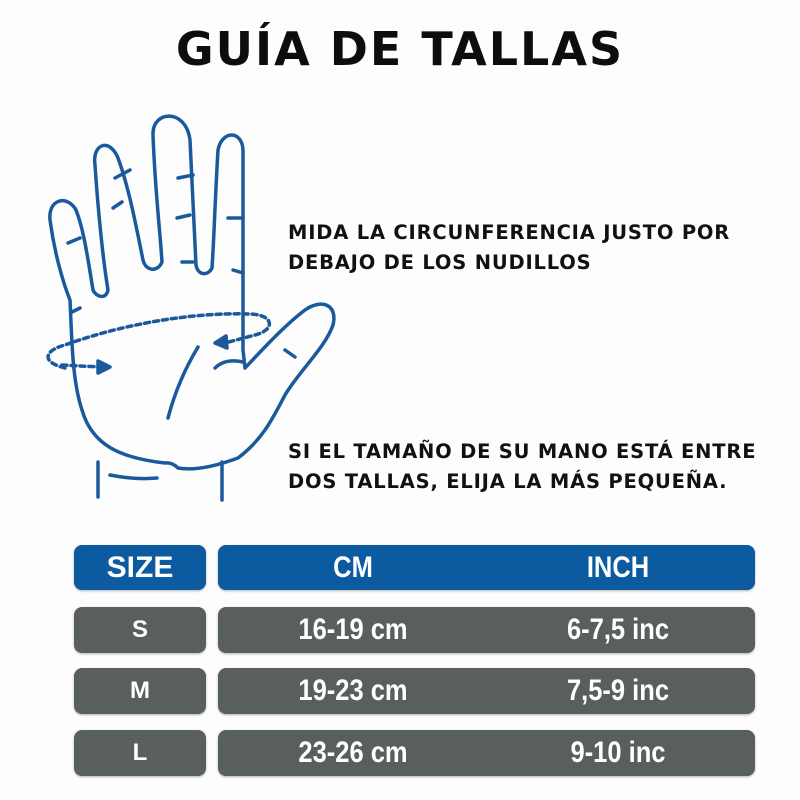 The width and height of the screenshot is (800, 800). What do you see at coordinates (508, 481) in the screenshot?
I see `between-line-2: DOS TALLAS, ELIJA LA MÁS PEQUEÑA.` at bounding box center [508, 481].